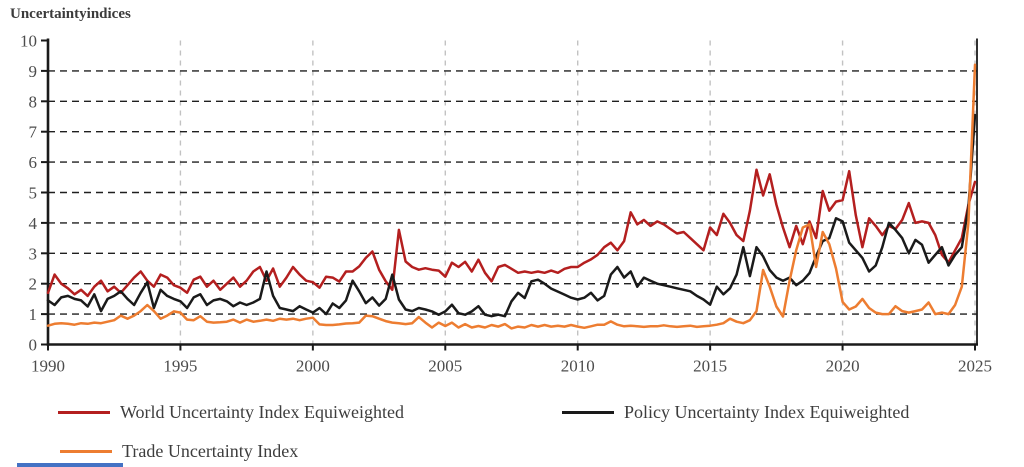 The width and height of the screenshot is (1024, 467). What do you see at coordinates (210, 451) in the screenshot?
I see `legend-label-trade: Trade Uncertainty Index` at bounding box center [210, 451].